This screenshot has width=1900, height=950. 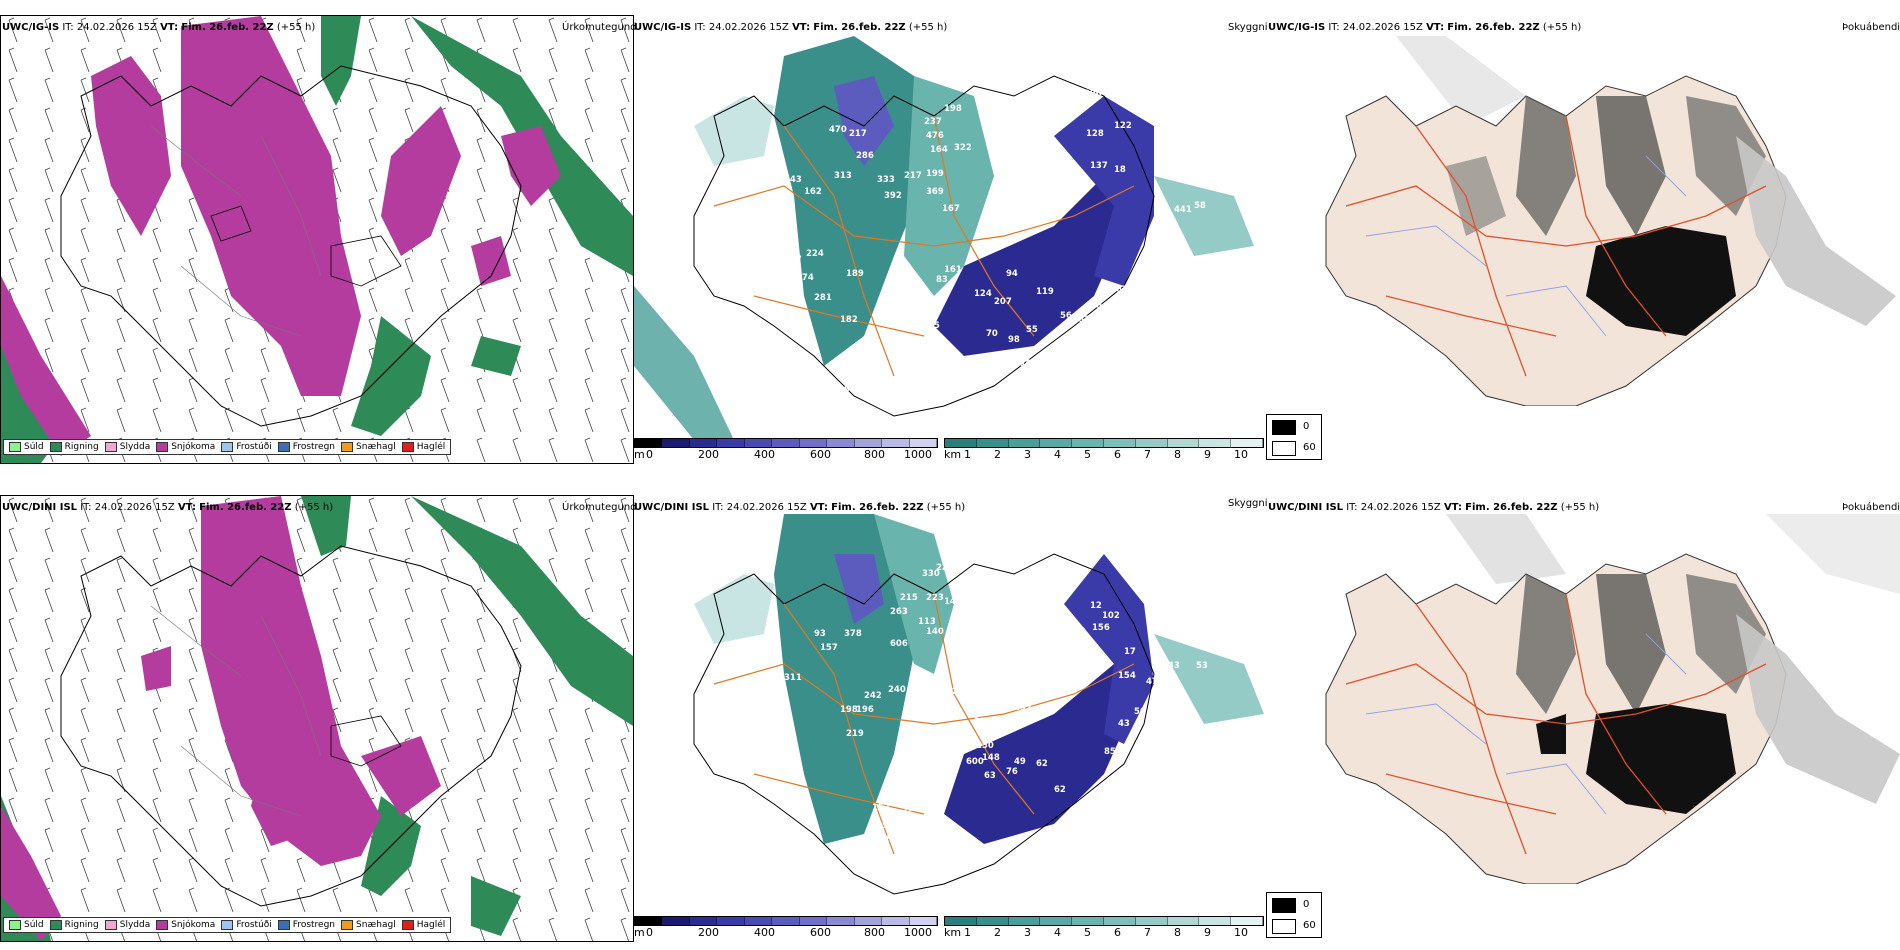 I want to click on fog-index-map-ig-is, so click(x=1583, y=221).